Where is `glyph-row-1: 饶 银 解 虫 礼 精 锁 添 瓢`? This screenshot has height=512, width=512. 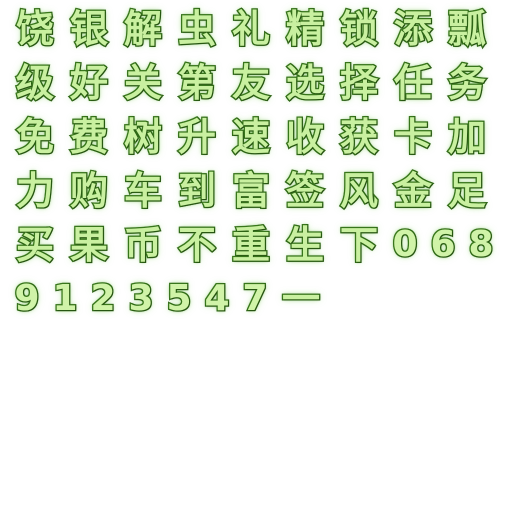 glyph-row-1: 饶 银 解 虫 礼 精 锁 添 瓢 is located at coordinates (258, 29).